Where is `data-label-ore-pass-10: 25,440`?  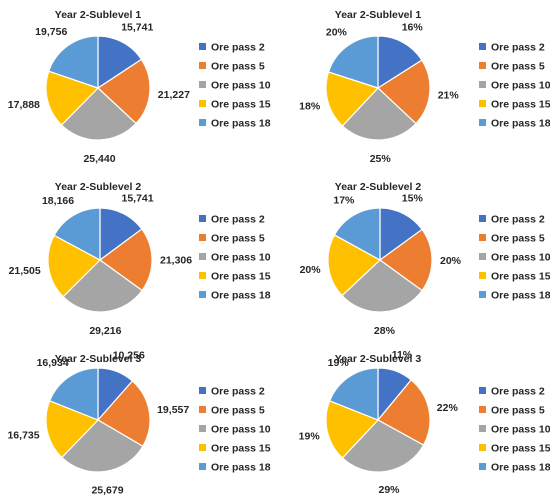 data-label-ore-pass-10: 25,440 is located at coordinates (99, 159).